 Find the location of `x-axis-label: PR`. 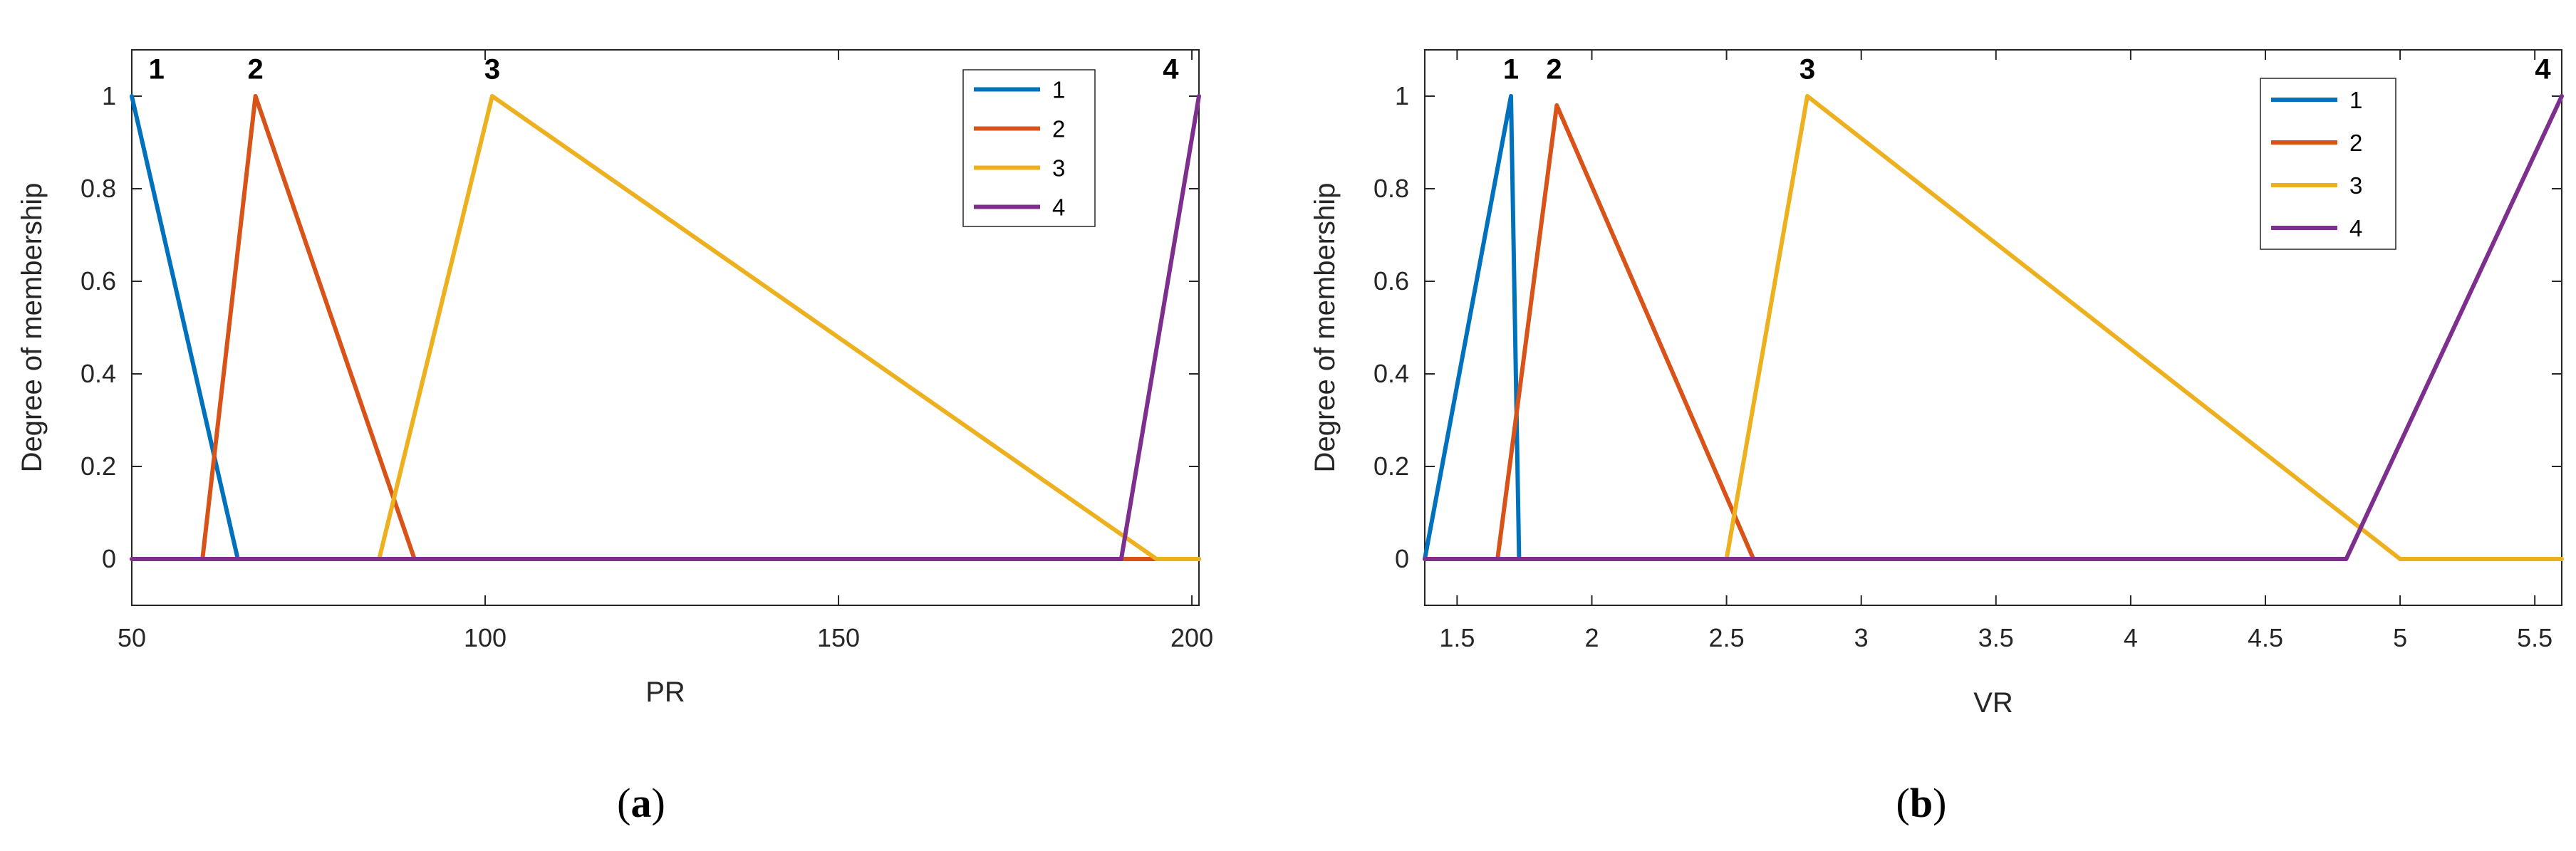

x-axis-label: PR is located at coordinates (665, 692).